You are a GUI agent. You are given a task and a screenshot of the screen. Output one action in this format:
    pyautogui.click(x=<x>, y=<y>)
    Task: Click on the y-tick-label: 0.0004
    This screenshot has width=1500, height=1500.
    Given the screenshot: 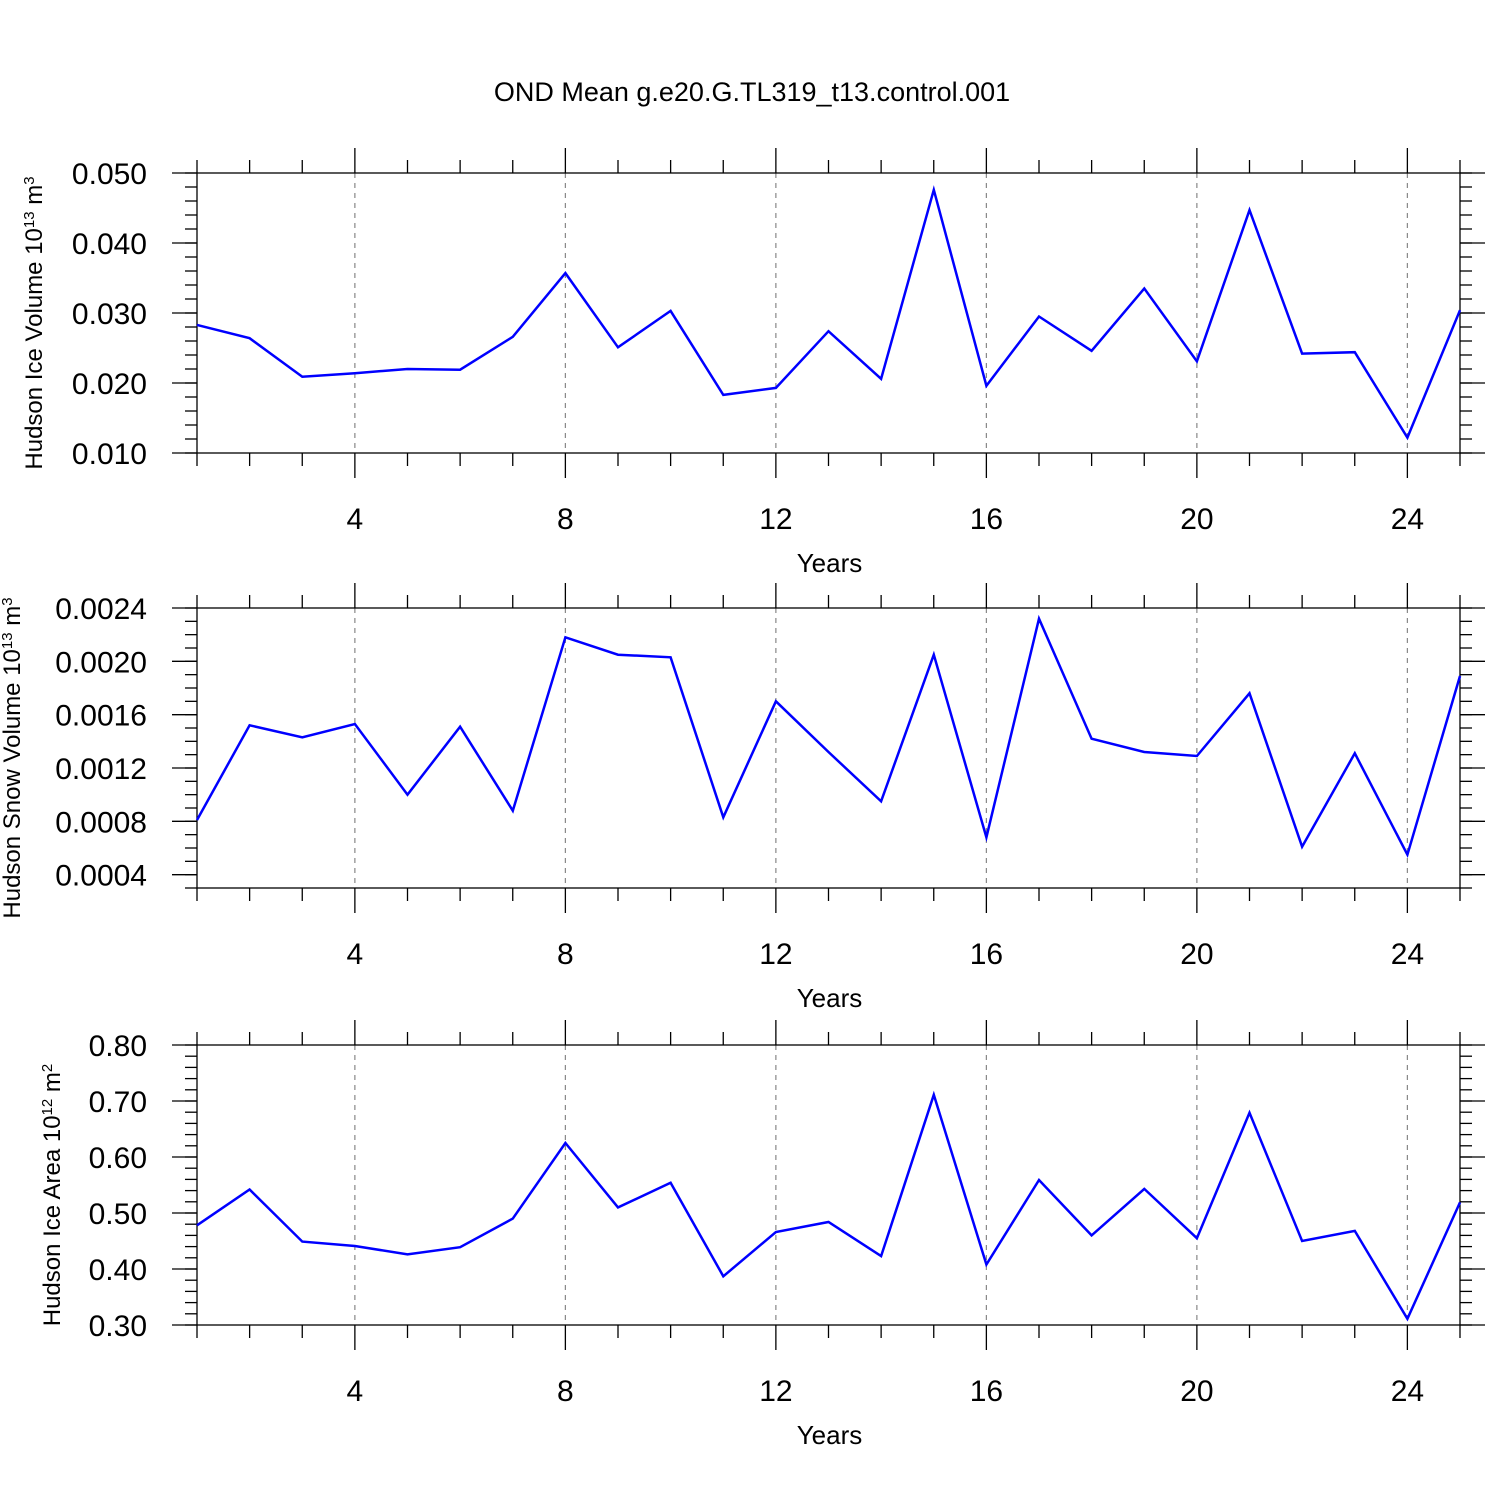 What is the action you would take?
    pyautogui.click(x=101, y=876)
    